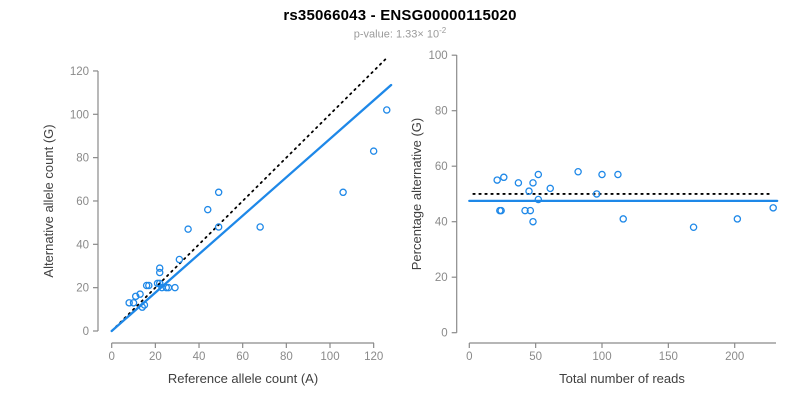  What do you see at coordinates (438, 56) in the screenshot?
I see `right-y-tick-label: 100` at bounding box center [438, 56].